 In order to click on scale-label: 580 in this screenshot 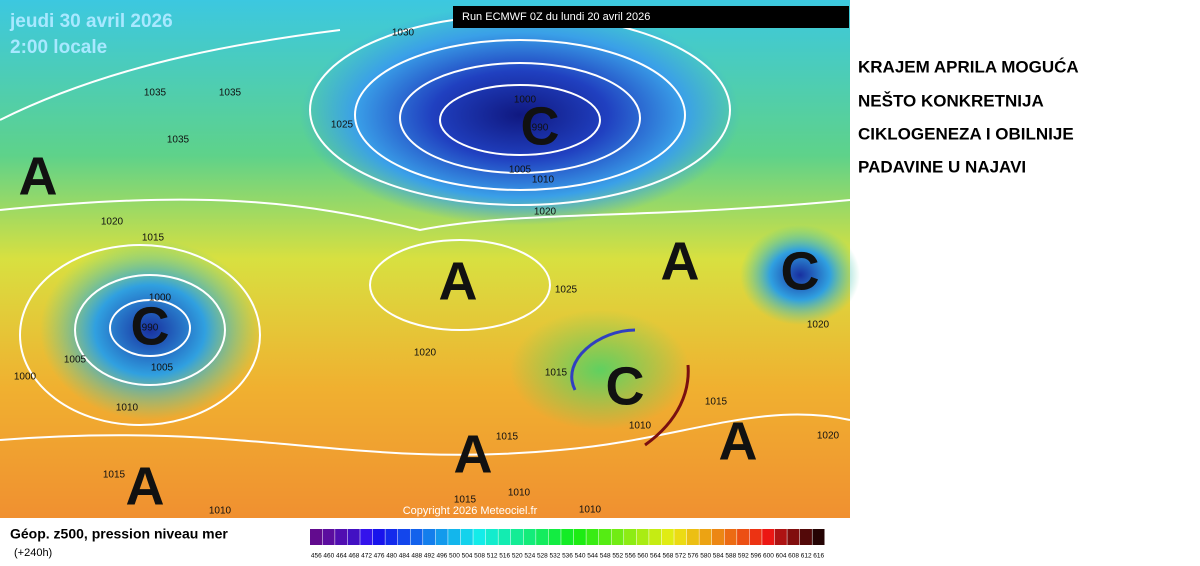, I will do `click(705, 556)`.